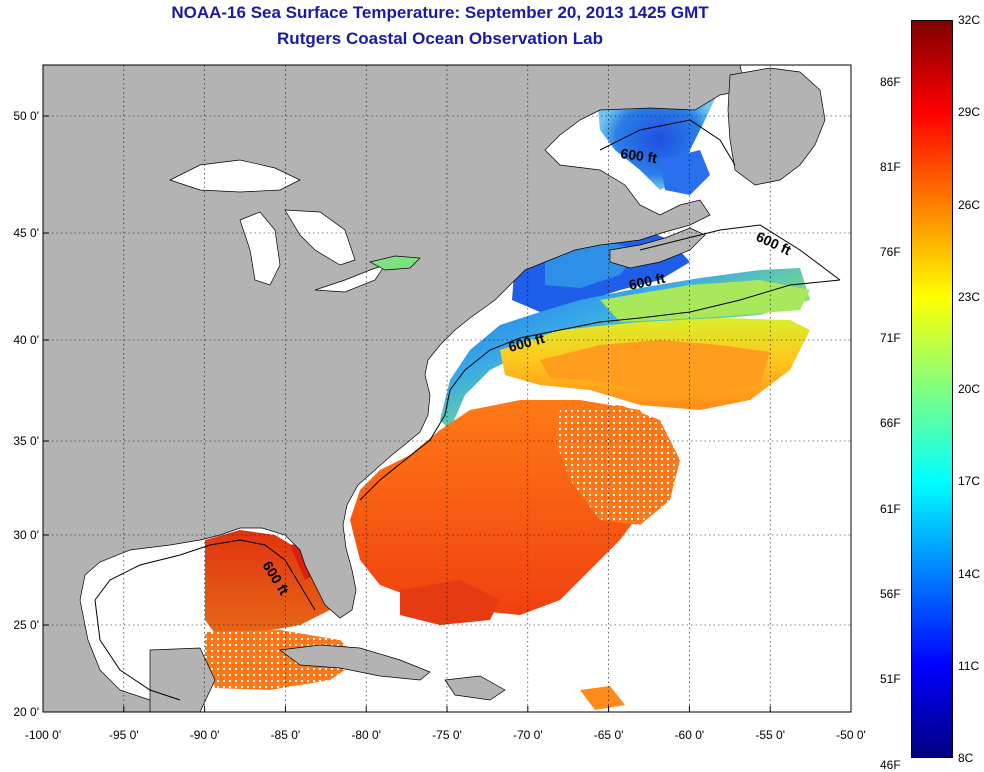 This screenshot has height=772, width=984. What do you see at coordinates (969, 20) in the screenshot?
I see `celsius-label: 32C` at bounding box center [969, 20].